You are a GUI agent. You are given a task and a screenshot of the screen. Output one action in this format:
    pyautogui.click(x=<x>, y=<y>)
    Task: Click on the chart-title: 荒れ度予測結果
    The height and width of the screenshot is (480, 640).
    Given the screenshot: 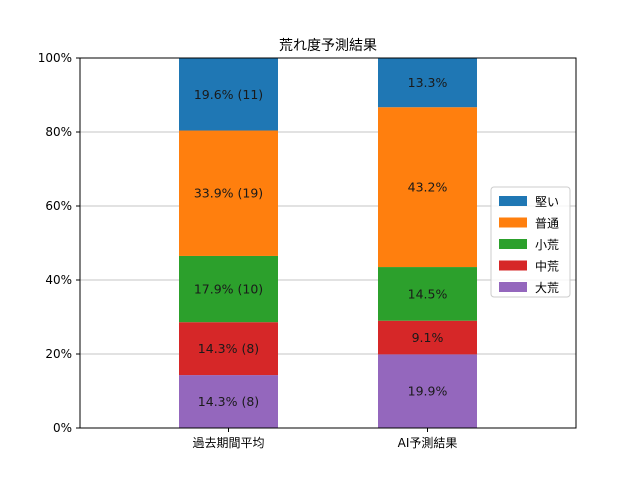 What is the action you would take?
    pyautogui.click(x=328, y=46)
    